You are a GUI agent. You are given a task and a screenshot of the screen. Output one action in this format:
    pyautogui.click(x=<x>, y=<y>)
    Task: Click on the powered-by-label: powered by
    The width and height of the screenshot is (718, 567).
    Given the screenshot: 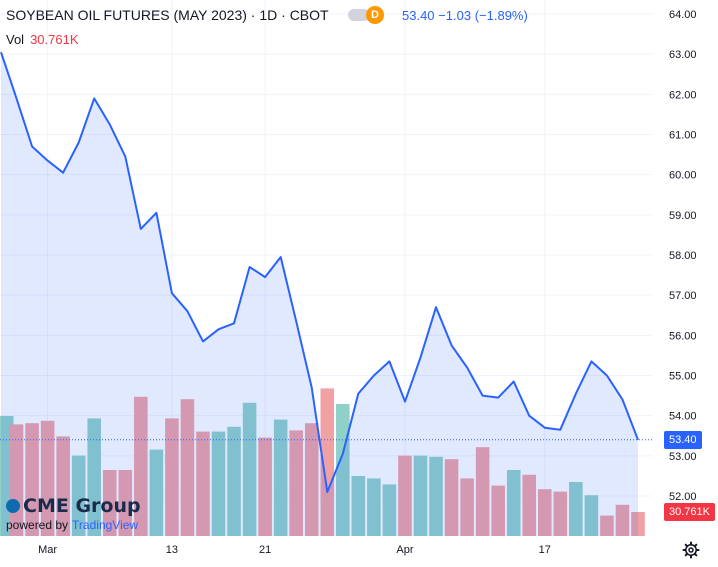 What is the action you would take?
    pyautogui.click(x=37, y=525)
    